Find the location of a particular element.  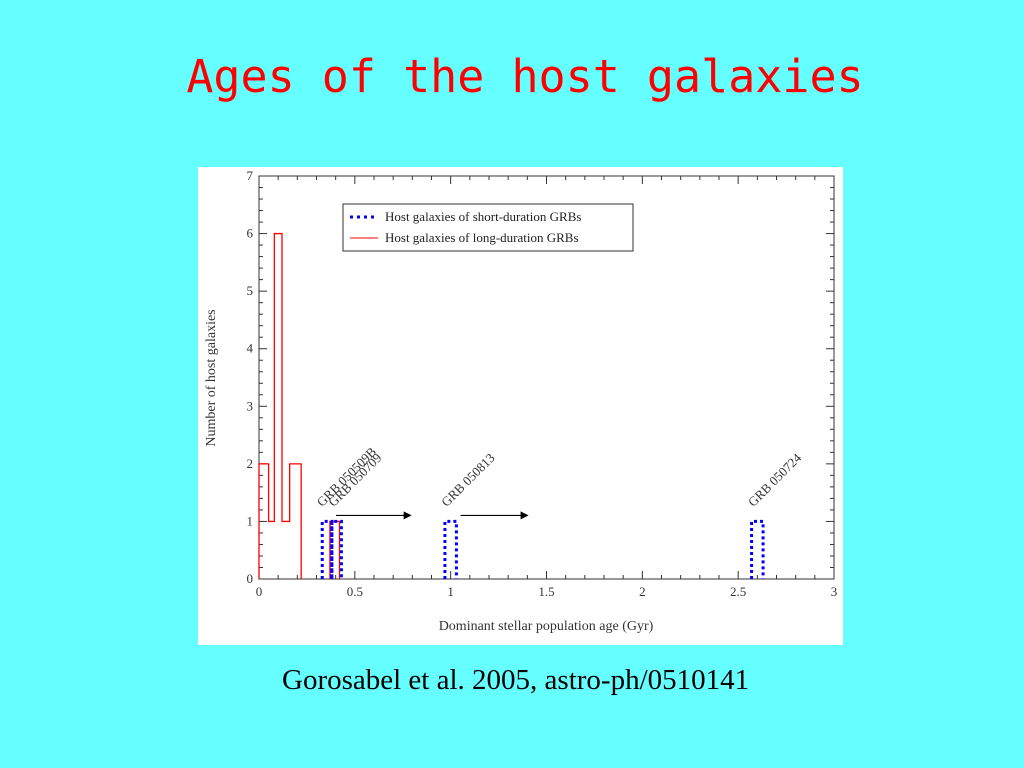

x-tick-label: 0.5 is located at coordinates (355, 591).